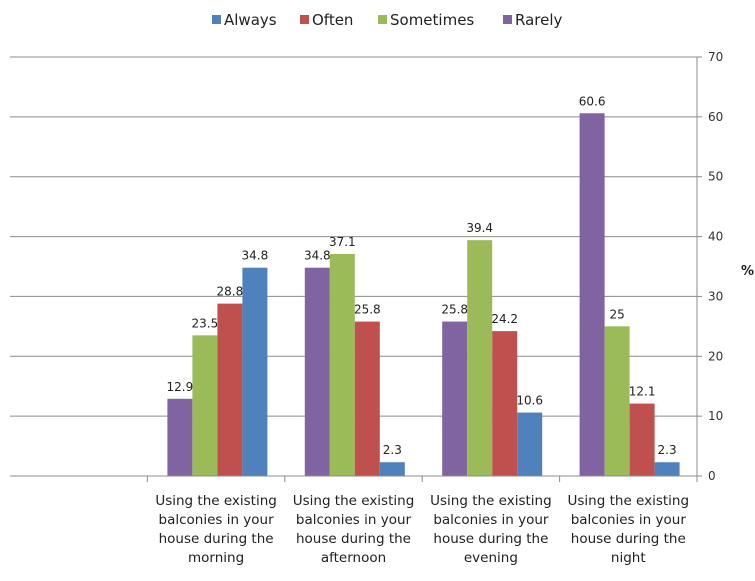  What do you see at coordinates (667, 450) in the screenshot?
I see `data-label-always-group-4: 2.3` at bounding box center [667, 450].